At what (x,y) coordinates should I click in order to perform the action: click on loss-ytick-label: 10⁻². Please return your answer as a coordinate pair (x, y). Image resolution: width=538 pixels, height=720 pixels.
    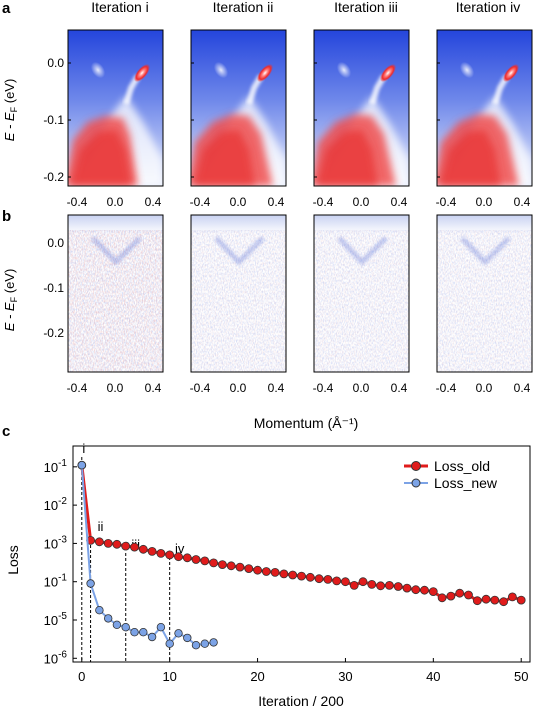
    Looking at the image, I should click on (56, 504).